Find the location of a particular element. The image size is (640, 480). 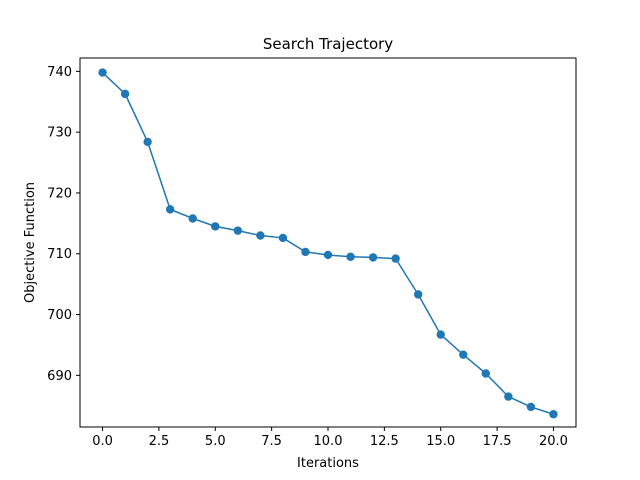

x-tick-label: 20.0 is located at coordinates (553, 441).